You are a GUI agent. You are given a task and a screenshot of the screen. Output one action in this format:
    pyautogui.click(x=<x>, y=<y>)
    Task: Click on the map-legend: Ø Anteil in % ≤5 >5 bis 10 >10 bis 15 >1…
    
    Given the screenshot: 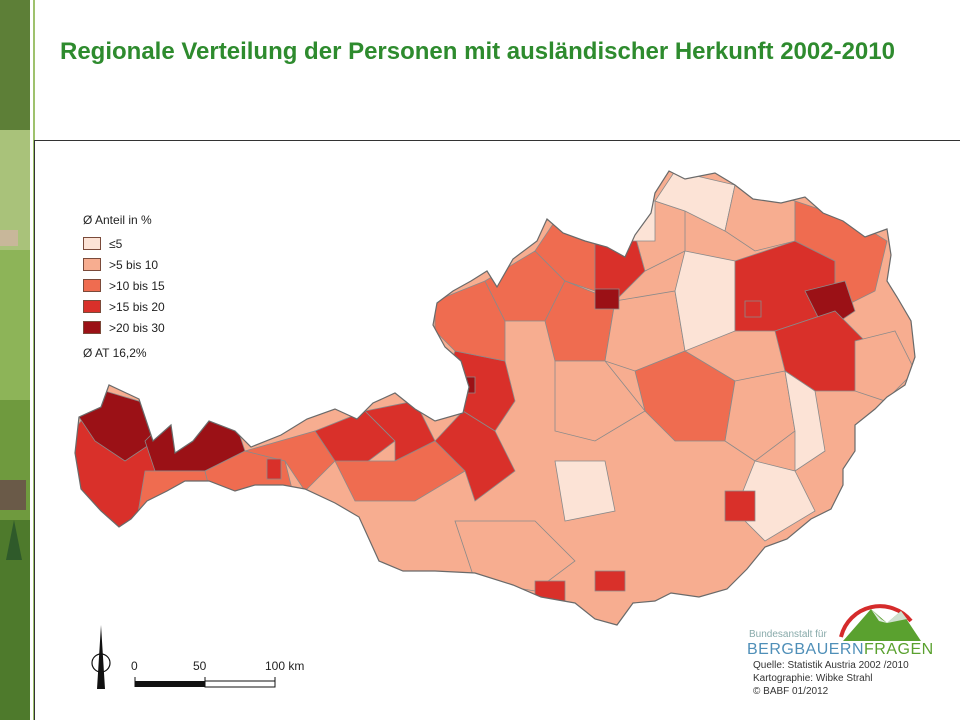 What is the action you would take?
    pyautogui.click(x=124, y=286)
    